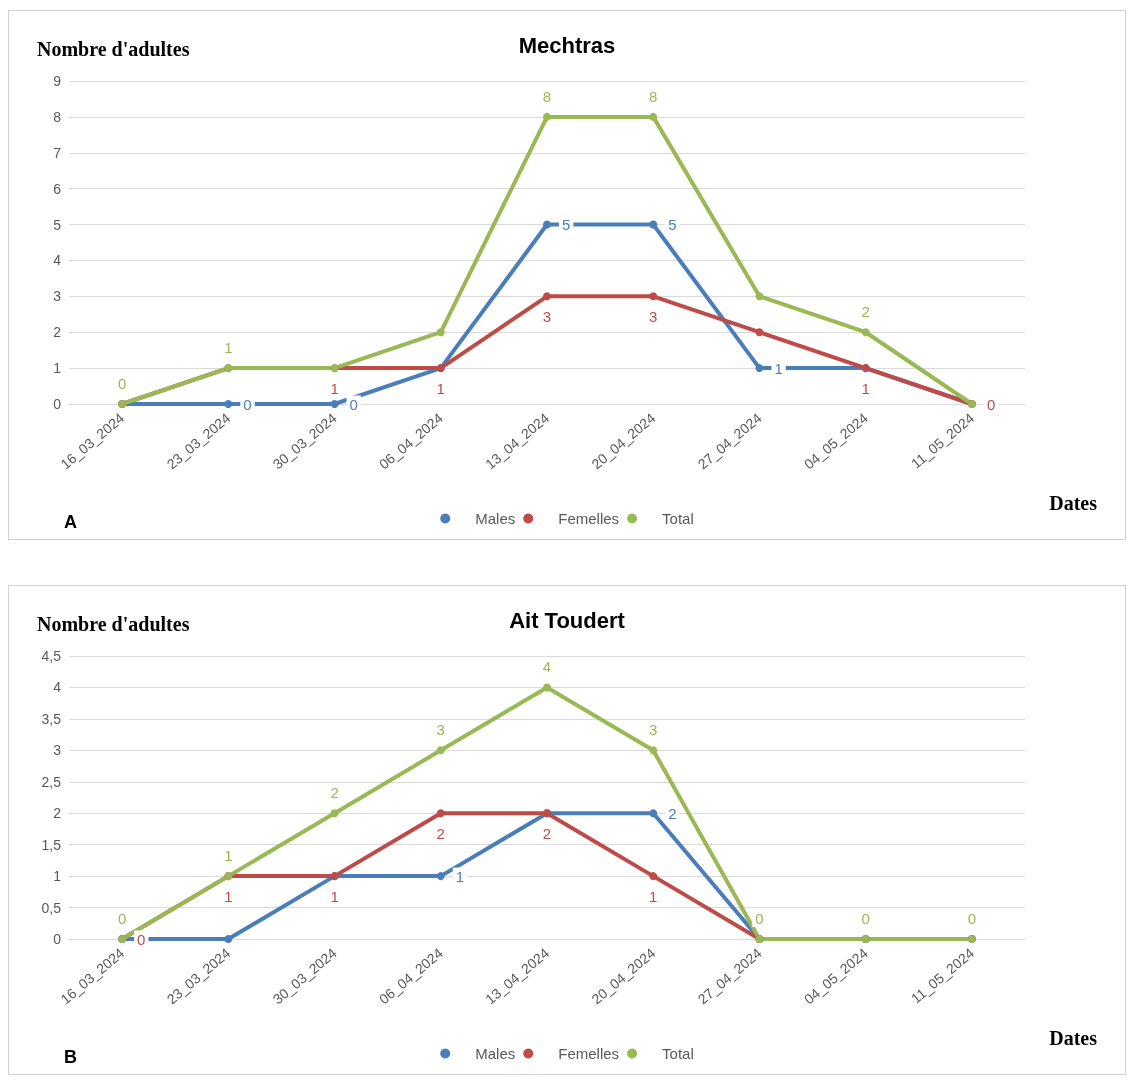 The image size is (1137, 1082). Describe the element at coordinates (51, 781) in the screenshot. I see `y-tick-label: 2,5` at that location.